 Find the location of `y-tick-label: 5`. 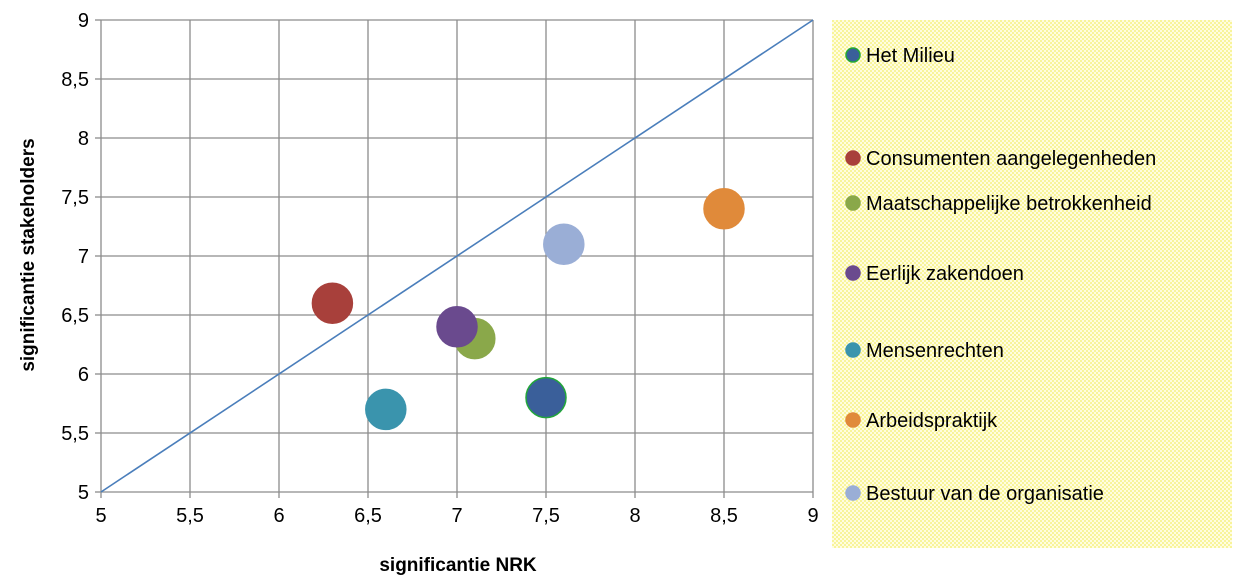

y-tick-label: 5 is located at coordinates (83, 493).